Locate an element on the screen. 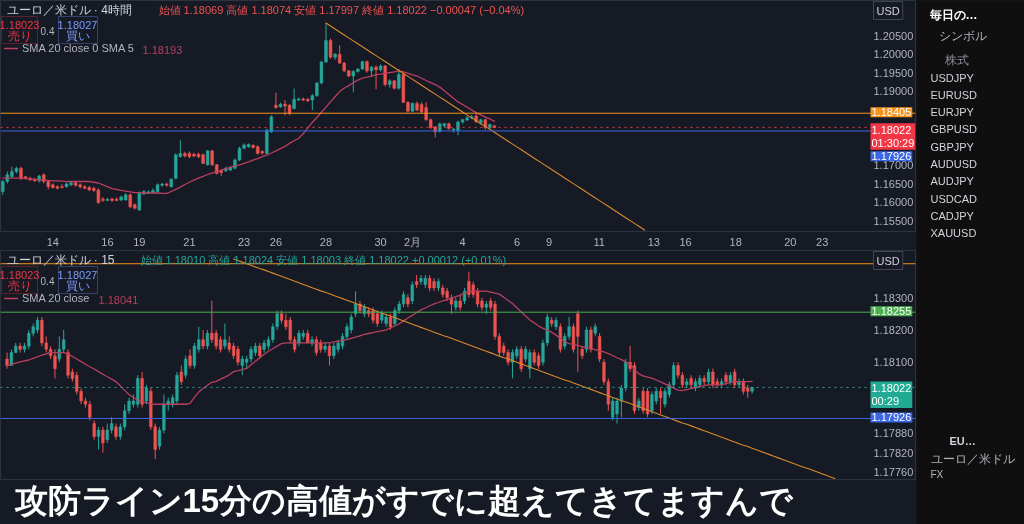 The width and height of the screenshot is (1024, 524). x-tick-label: 9 is located at coordinates (549, 241).